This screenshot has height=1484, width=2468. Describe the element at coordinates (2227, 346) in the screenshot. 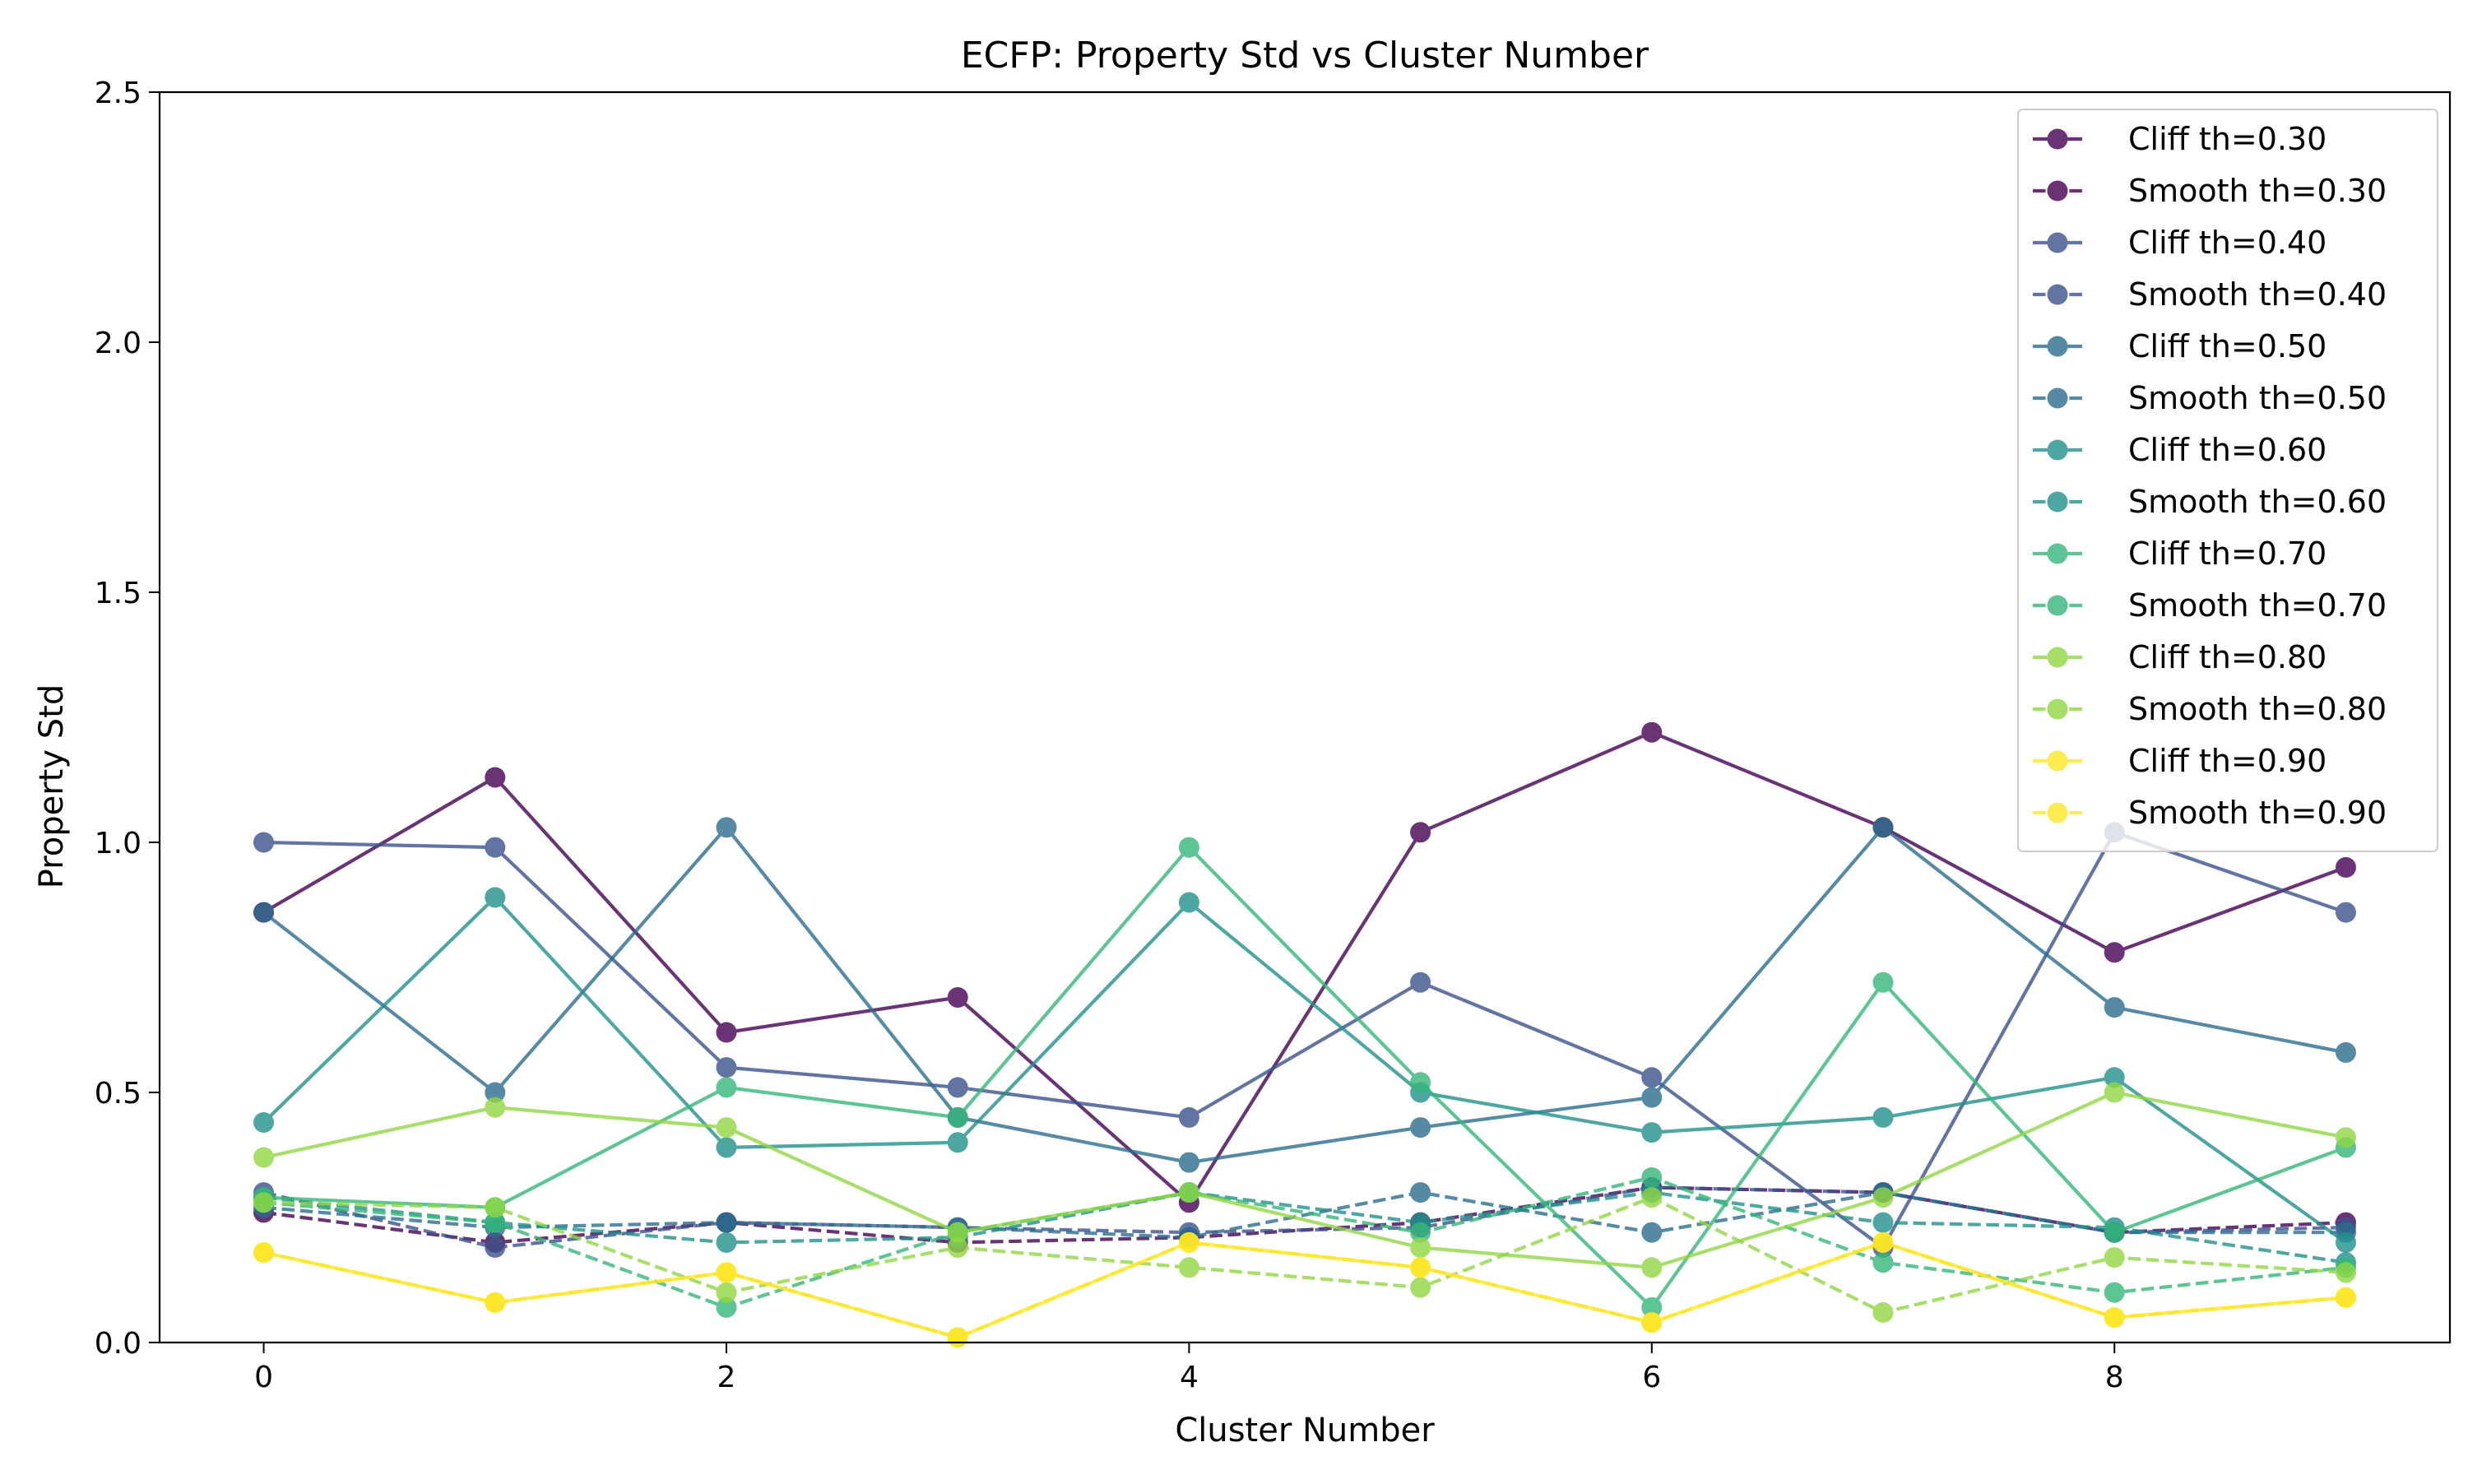

I see `legend-label: Cliff th=0.50` at that location.